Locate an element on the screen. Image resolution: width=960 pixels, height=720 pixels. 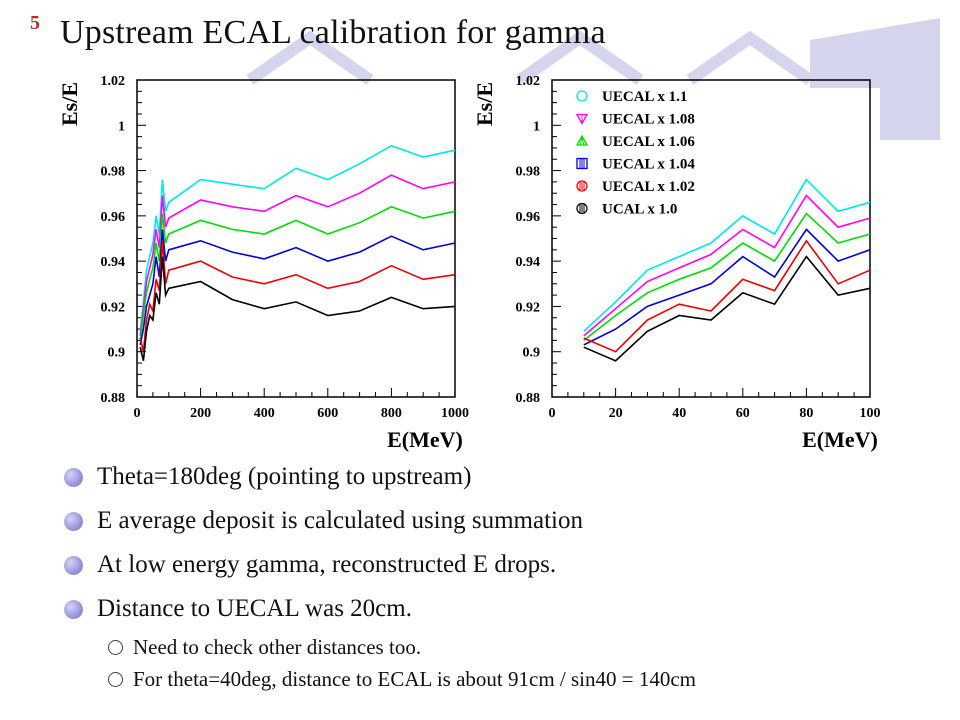
legend-entry: UECAL x 1.02 is located at coordinates (635, 187).